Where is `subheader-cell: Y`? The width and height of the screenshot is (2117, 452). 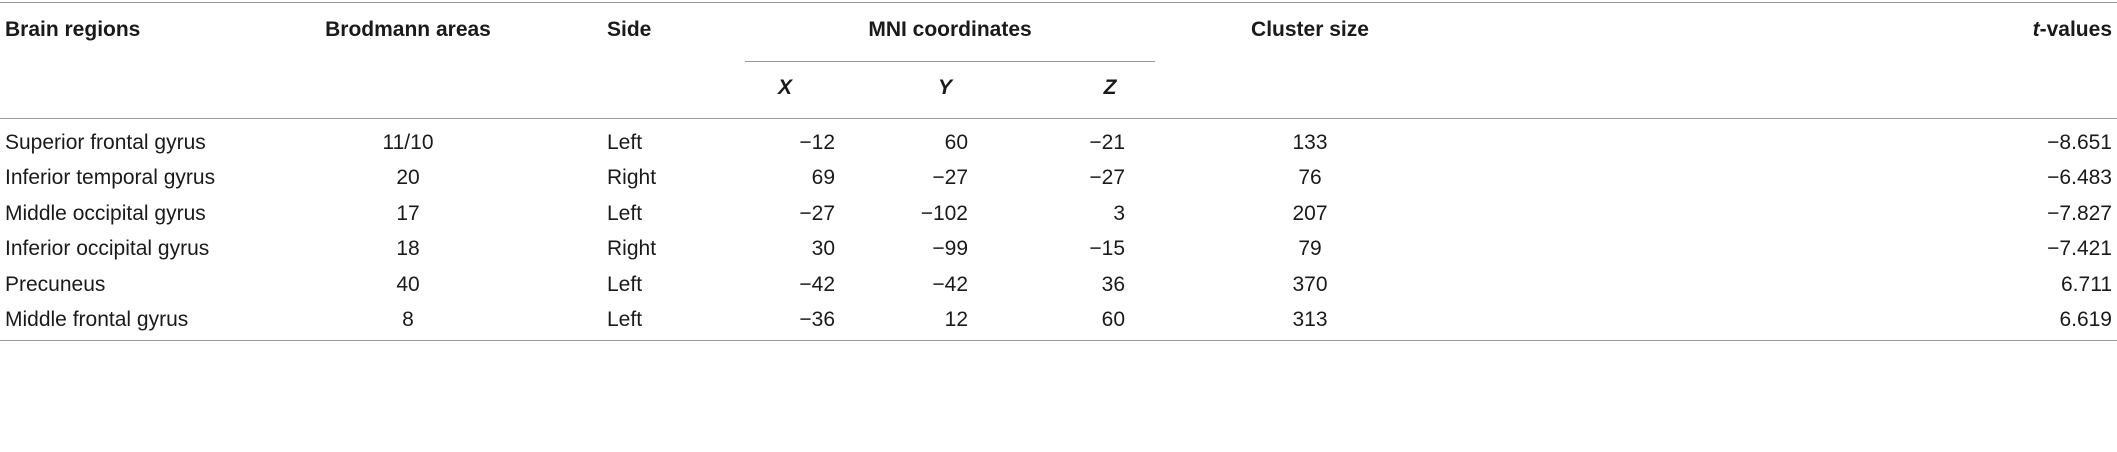 subheader-cell: Y is located at coordinates (945, 87).